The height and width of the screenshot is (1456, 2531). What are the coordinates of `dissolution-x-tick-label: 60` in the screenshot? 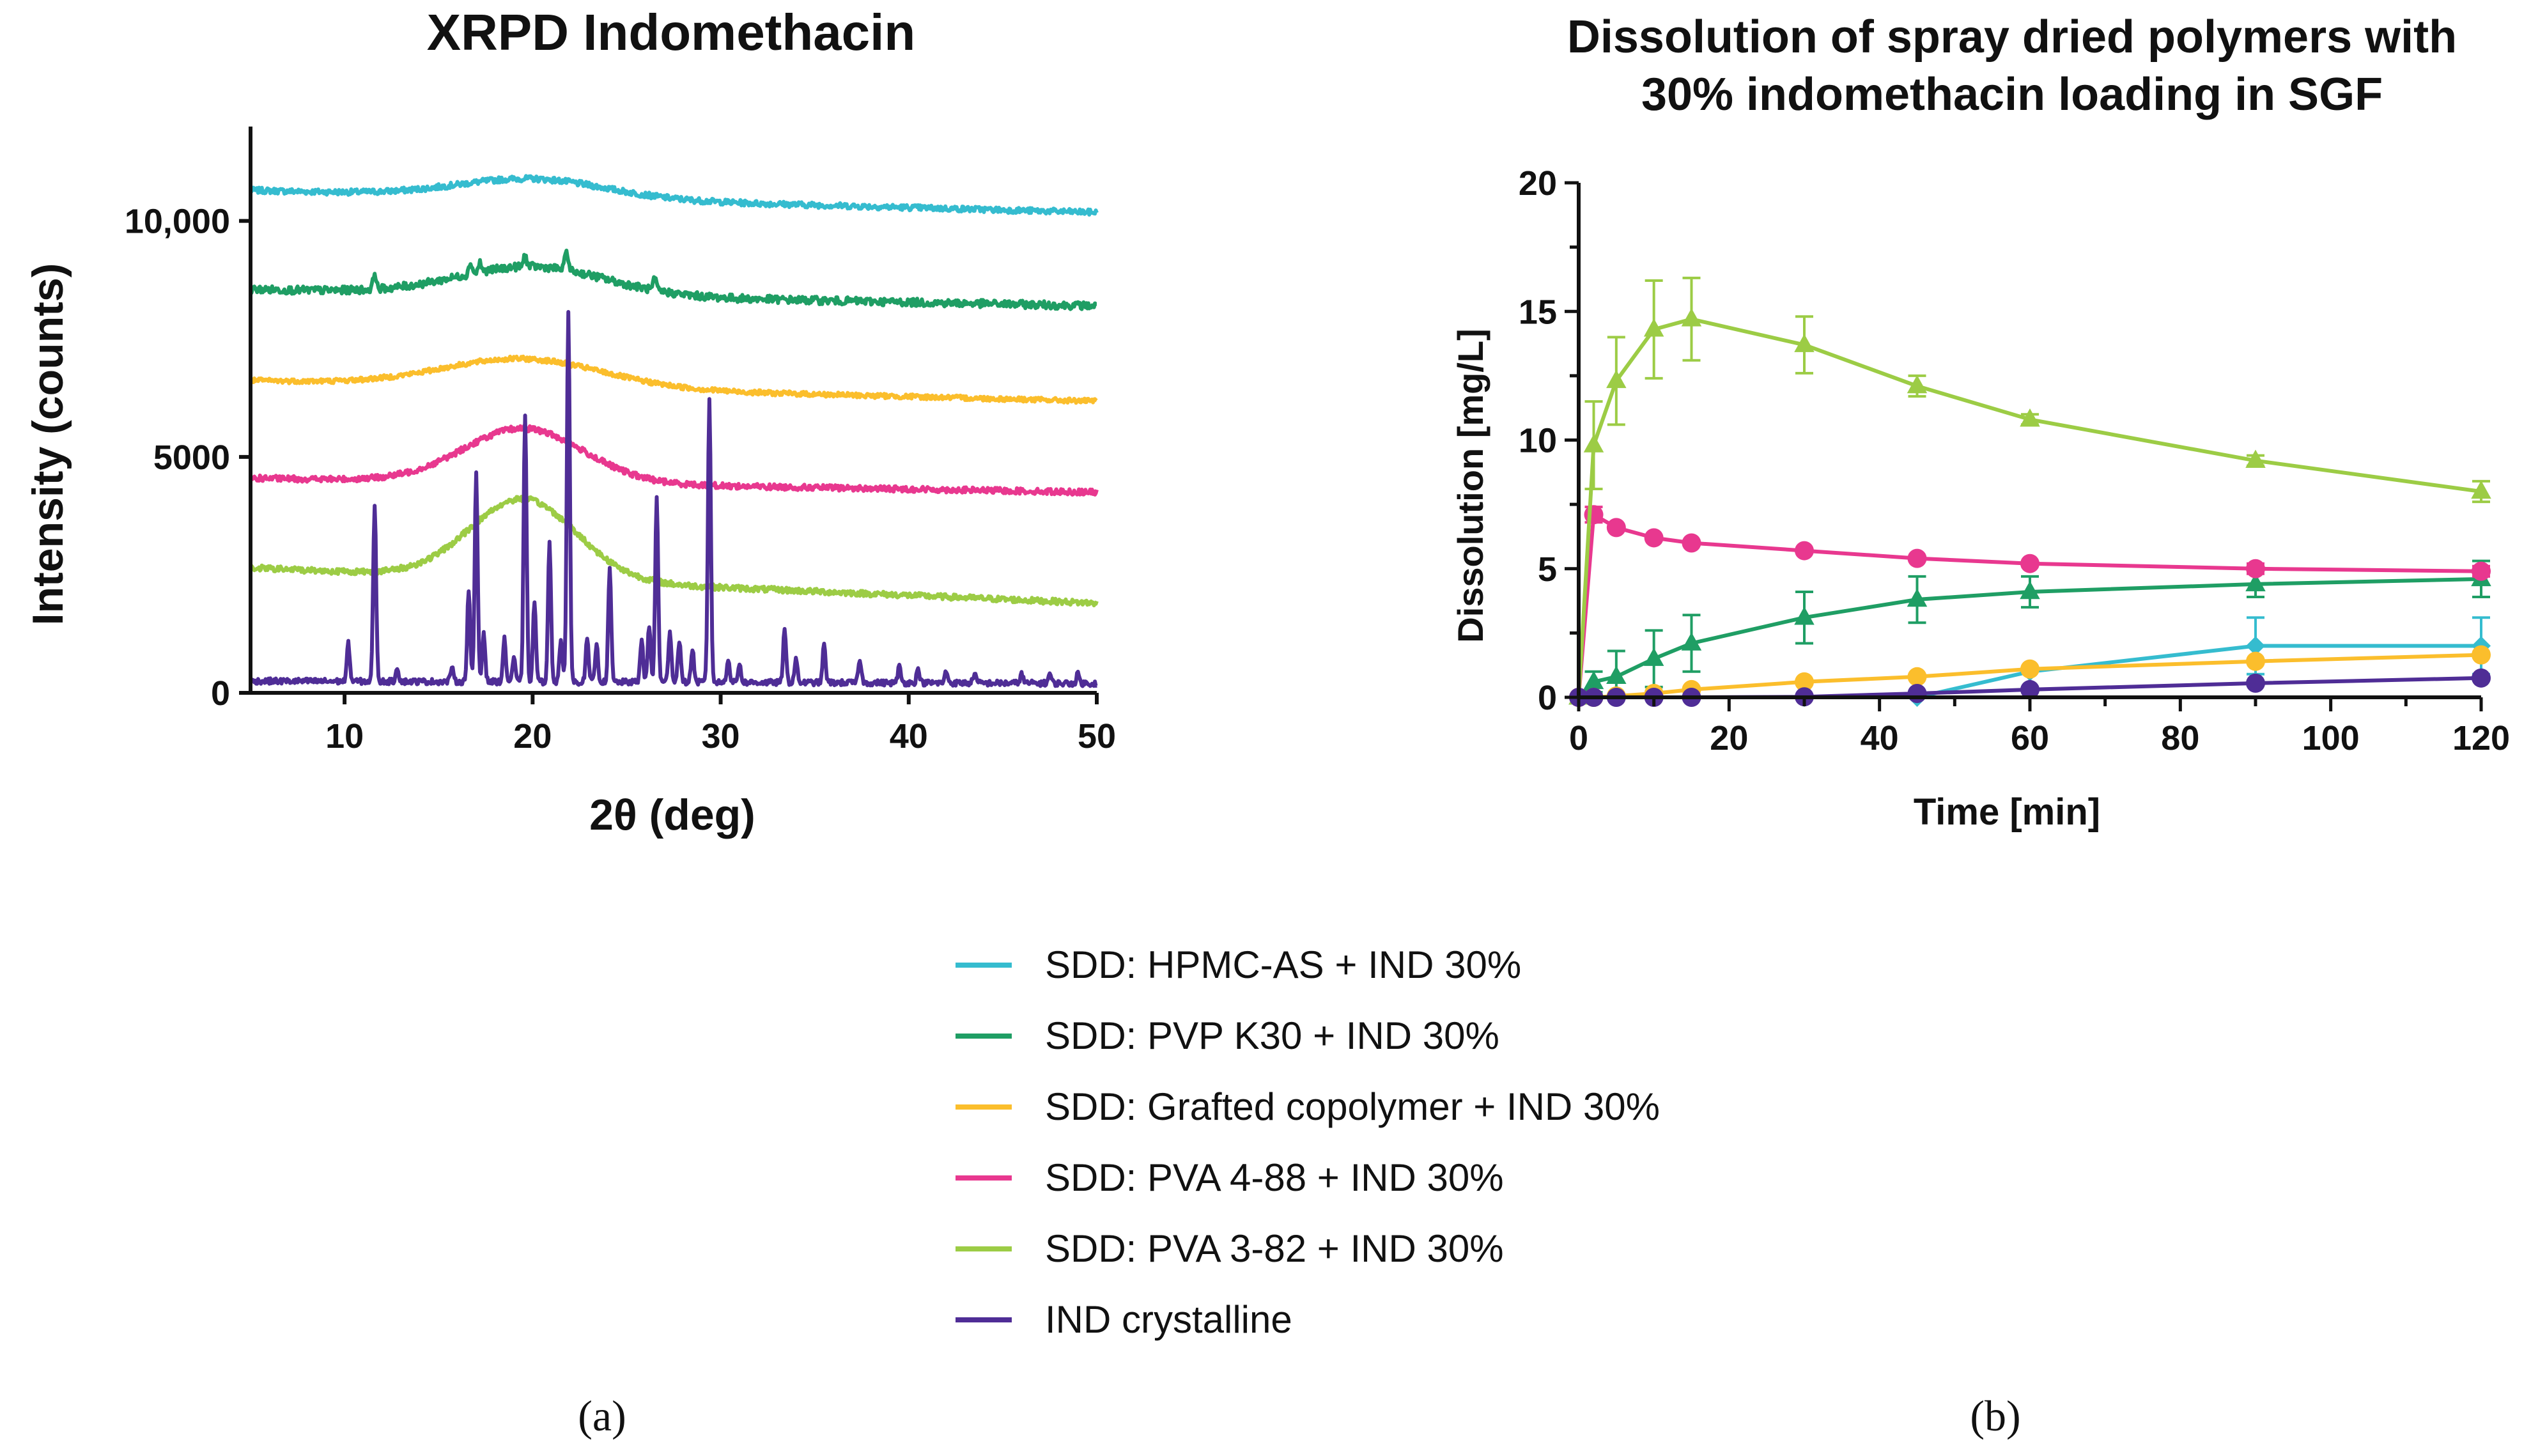 It's located at (2030, 738).